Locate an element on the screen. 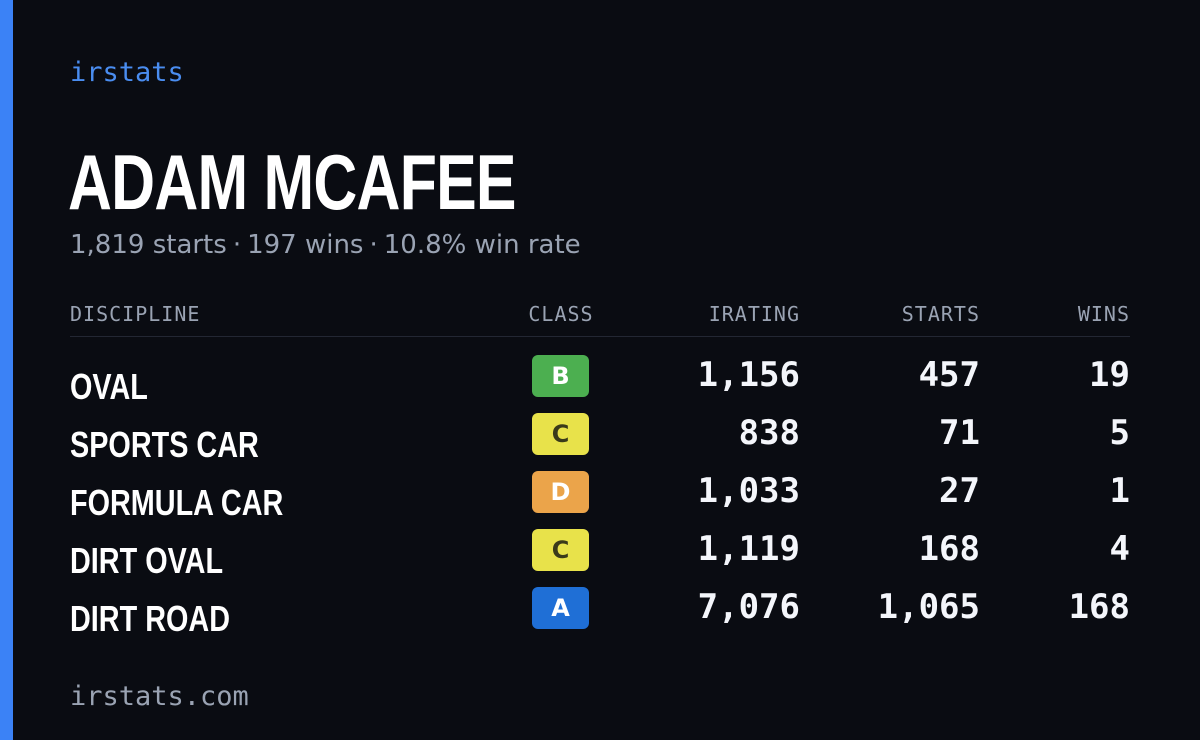 This screenshot has height=740, width=1200. header-irating: IRATING is located at coordinates (754, 314).